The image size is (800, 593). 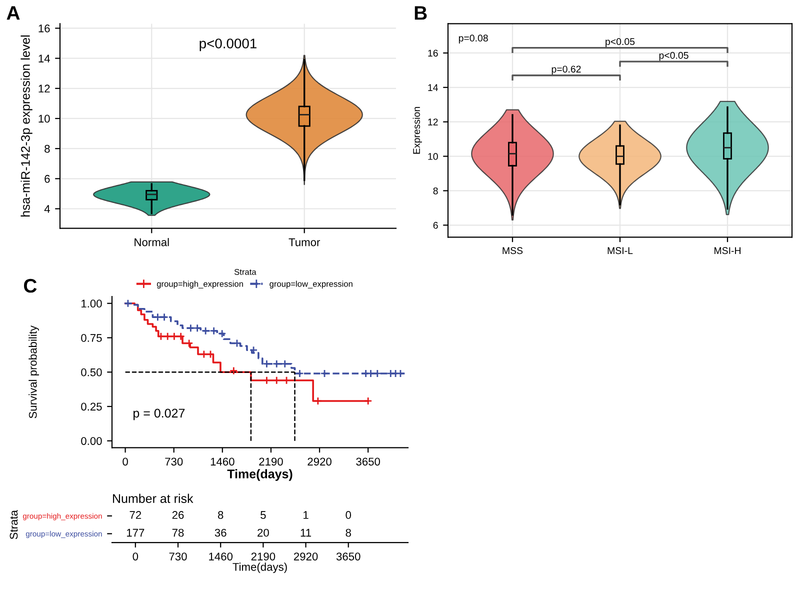 I want to click on data-label: 78, so click(x=178, y=532).